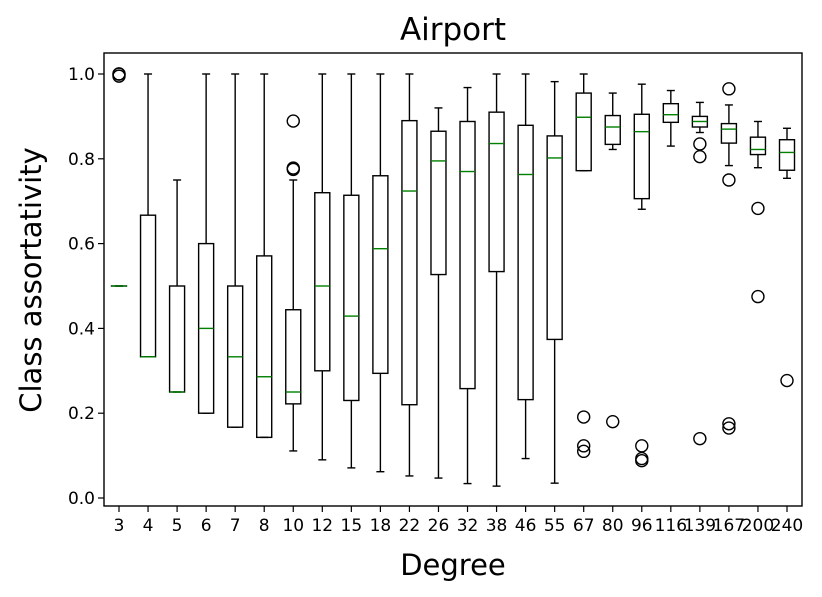  What do you see at coordinates (642, 526) in the screenshot?
I see `x-tick-label: 96` at bounding box center [642, 526].